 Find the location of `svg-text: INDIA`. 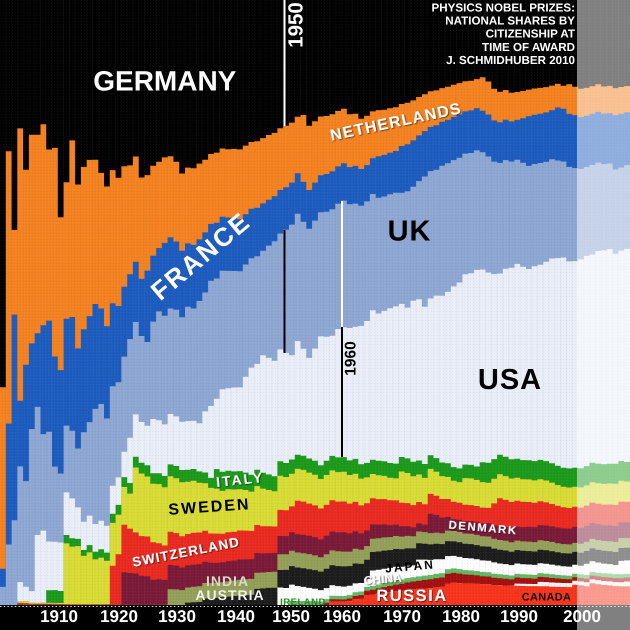

svg-text: INDIA is located at coordinates (227, 581).